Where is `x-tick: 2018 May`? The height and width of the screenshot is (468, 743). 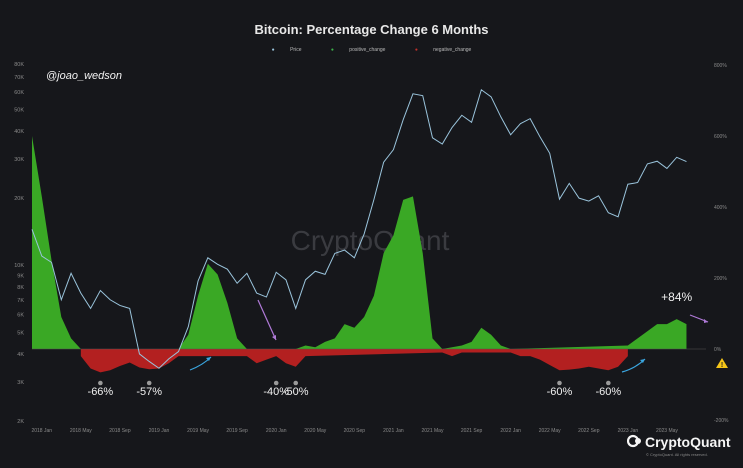 x-tick: 2018 May is located at coordinates (81, 431).